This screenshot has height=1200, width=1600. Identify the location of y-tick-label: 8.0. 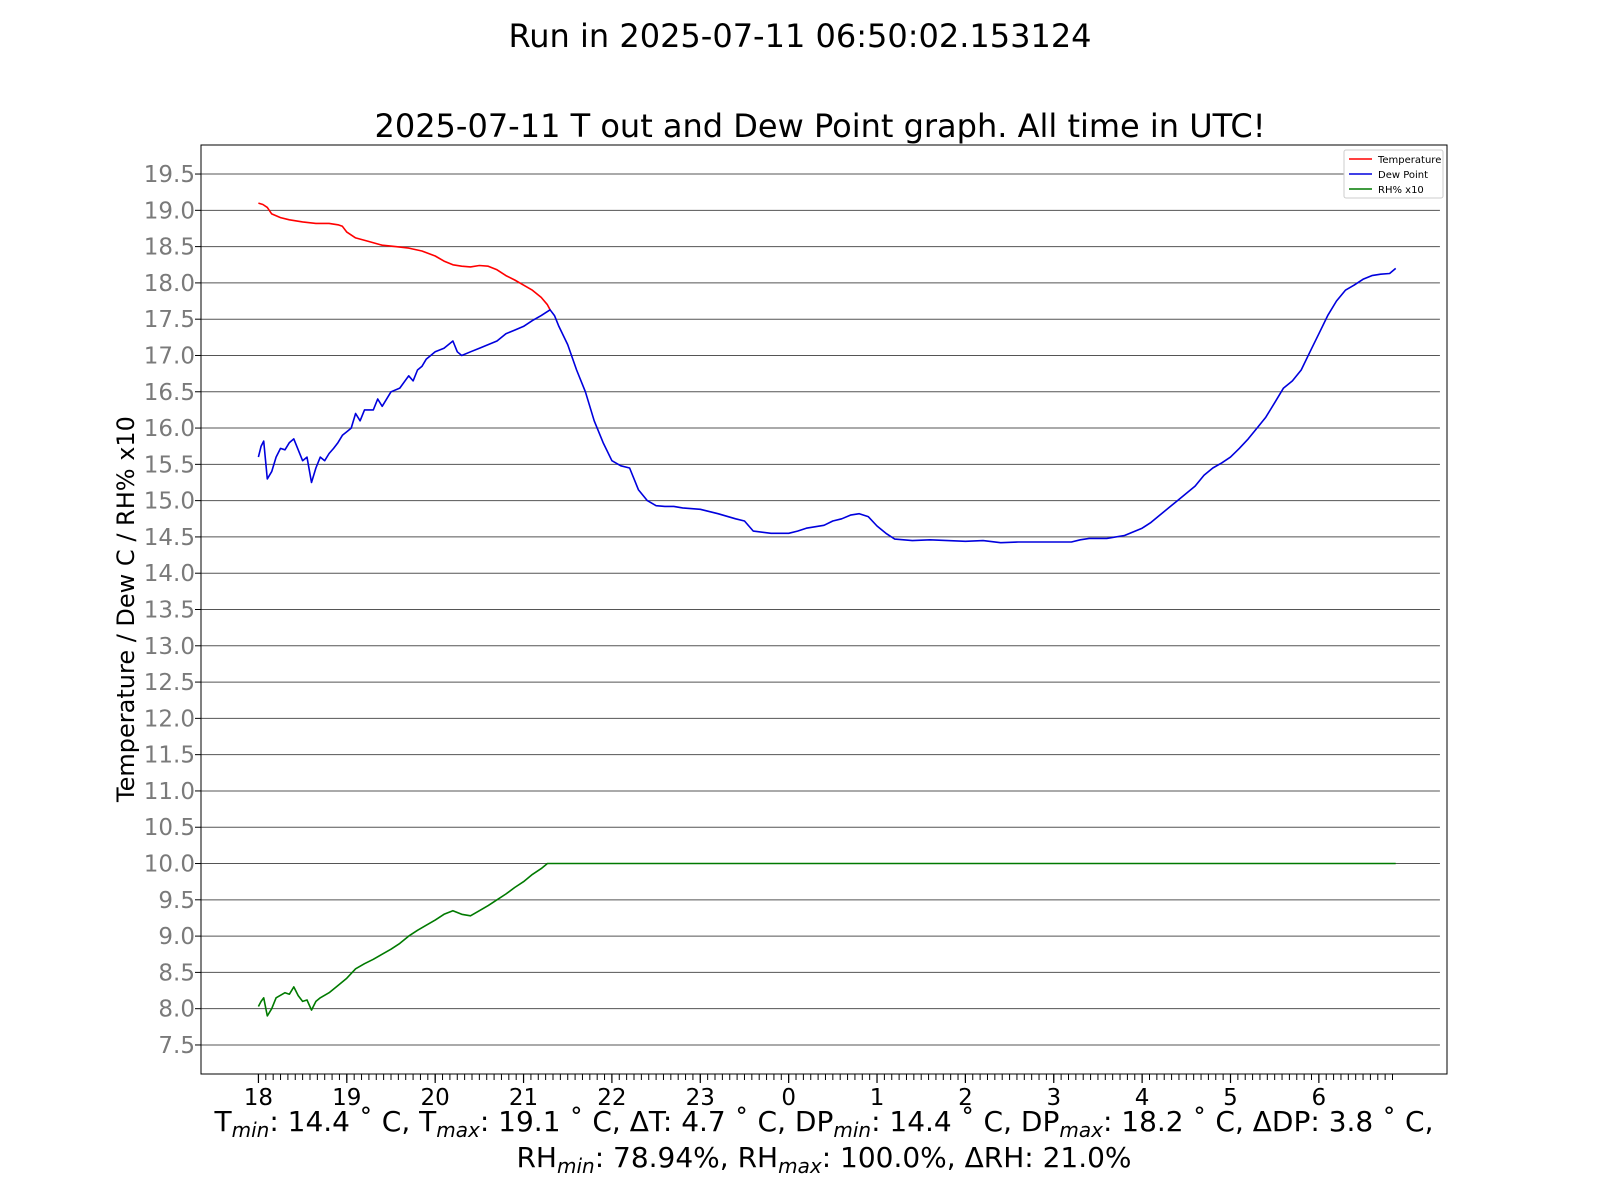
(176, 1010).